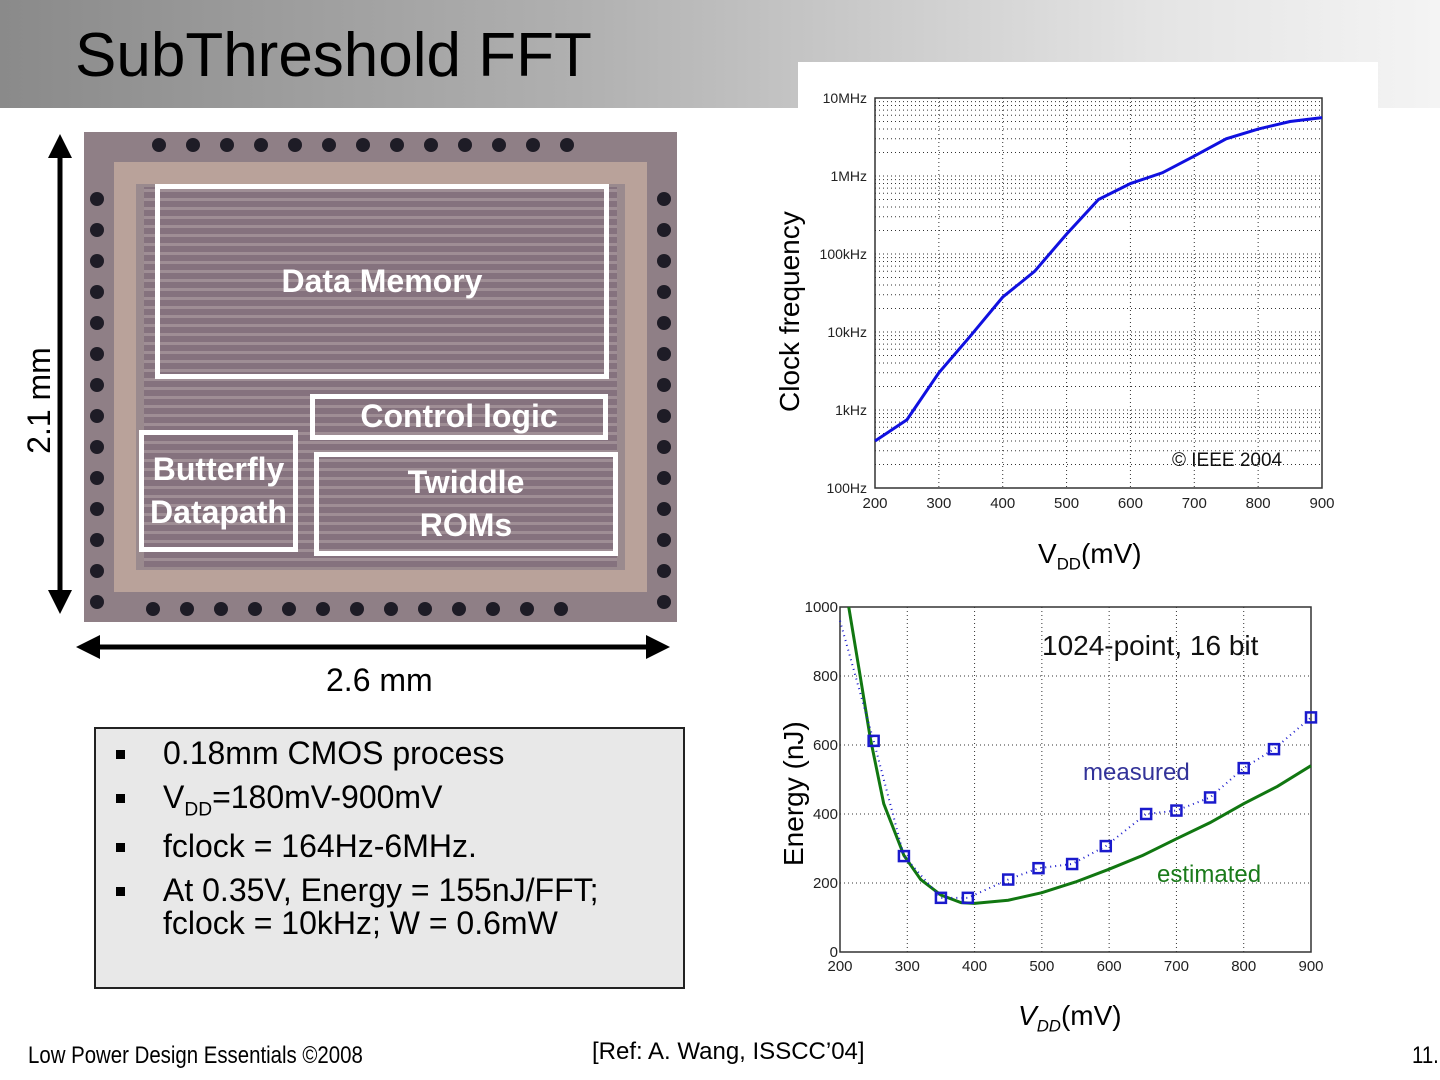 Image resolution: width=1440 pixels, height=1080 pixels. What do you see at coordinates (793, 793) in the screenshot?
I see `chart2-ylabel: Energy (nJ)` at bounding box center [793, 793].